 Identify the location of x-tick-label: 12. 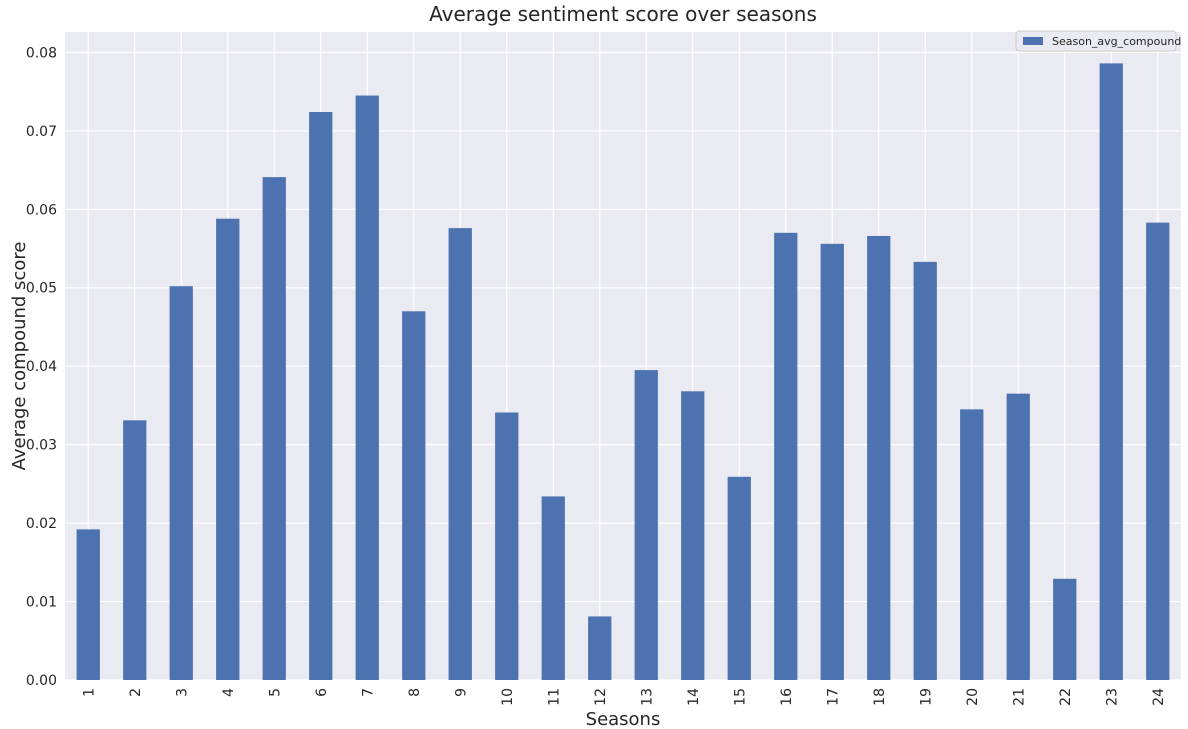
(601, 697).